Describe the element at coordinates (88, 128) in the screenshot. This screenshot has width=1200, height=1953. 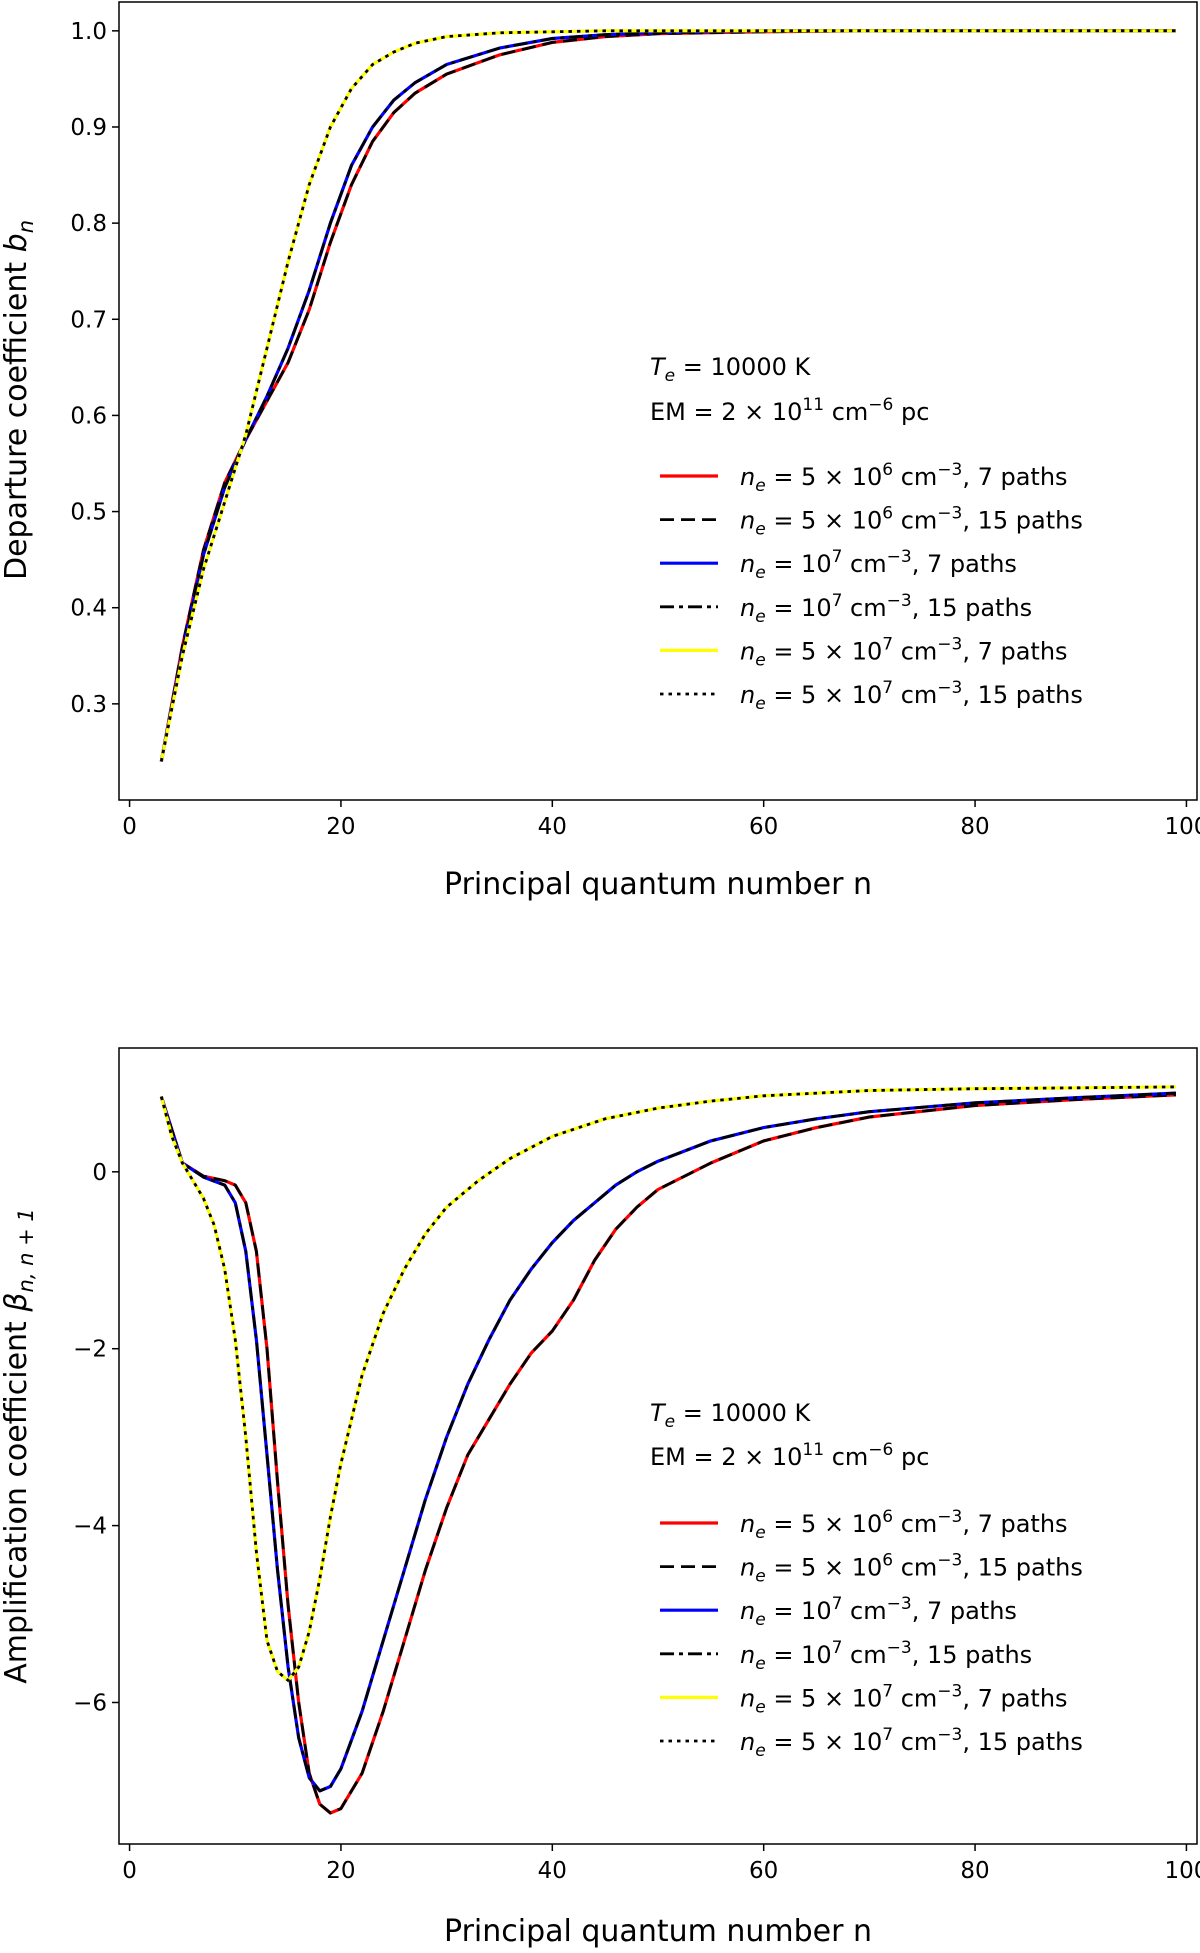
I see `y-tick-label: 0.9` at that location.